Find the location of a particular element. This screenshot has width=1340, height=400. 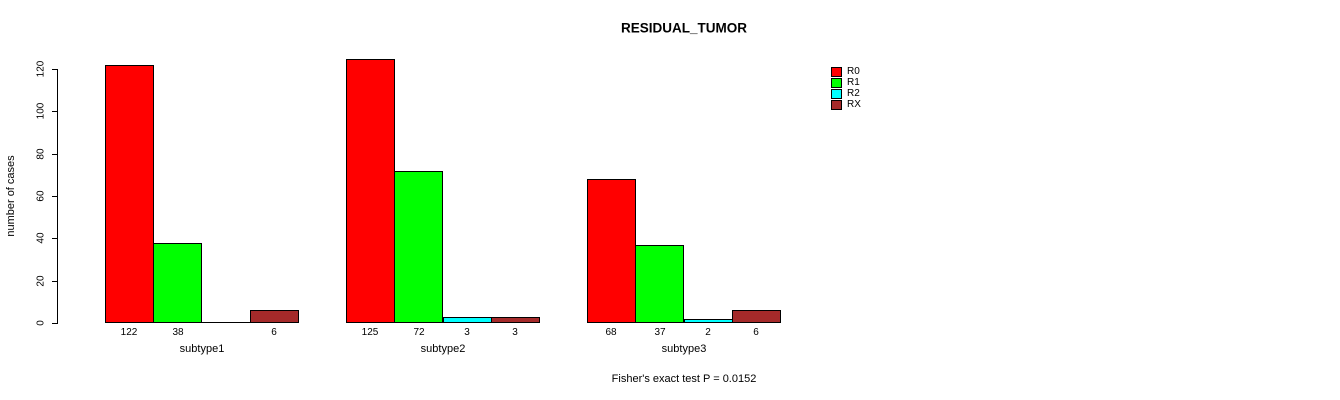

y-tick-label: 20 is located at coordinates (41, 281).